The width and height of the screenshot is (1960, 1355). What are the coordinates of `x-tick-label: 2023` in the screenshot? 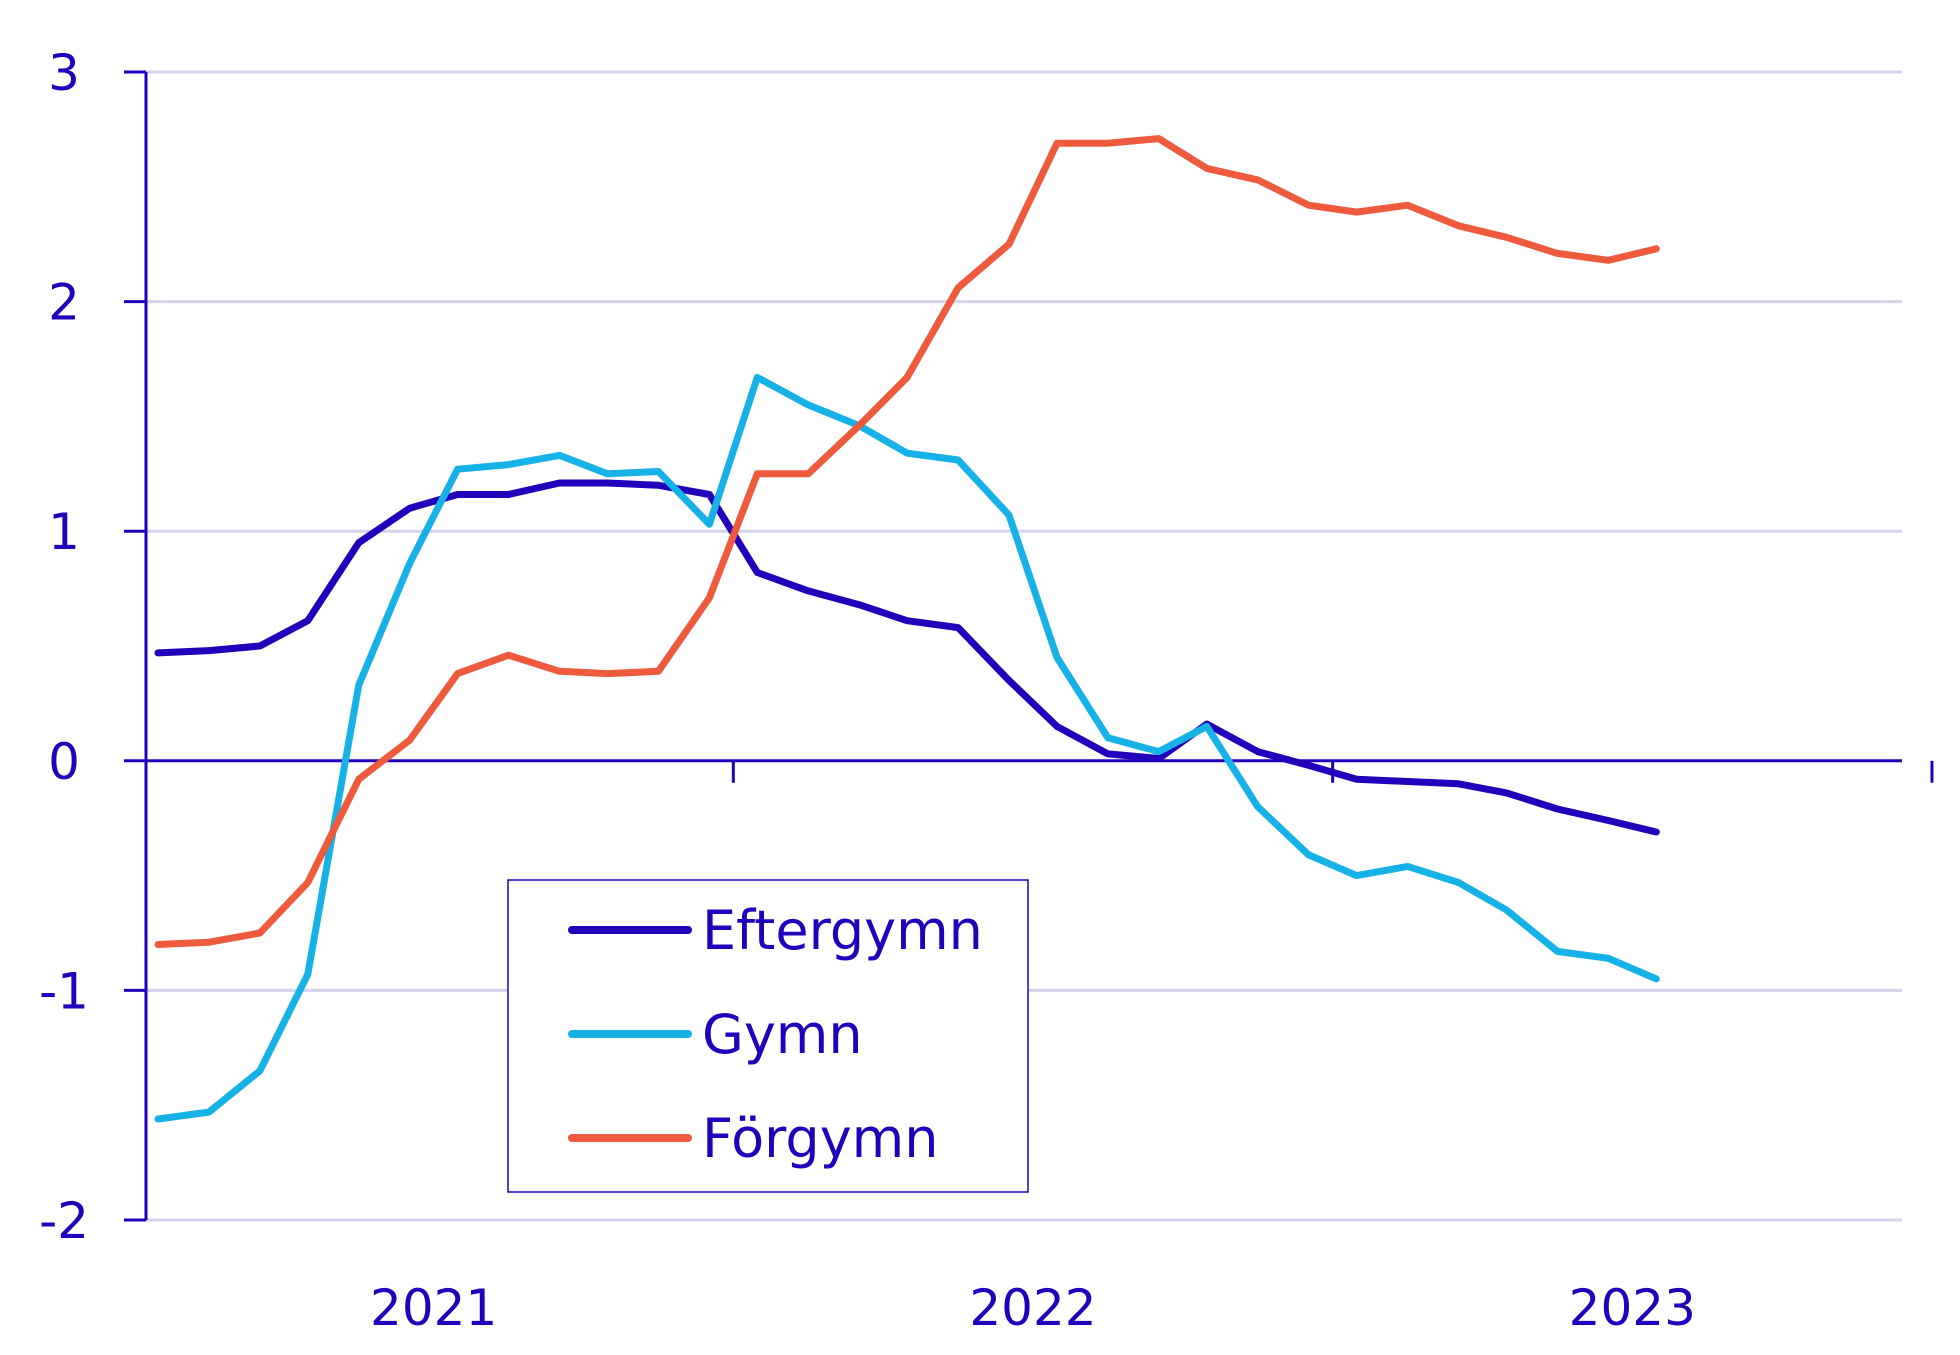 It's located at (1632, 1308).